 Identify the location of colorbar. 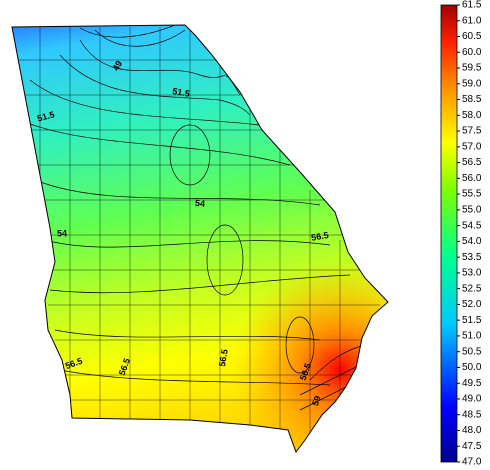
(449, 233).